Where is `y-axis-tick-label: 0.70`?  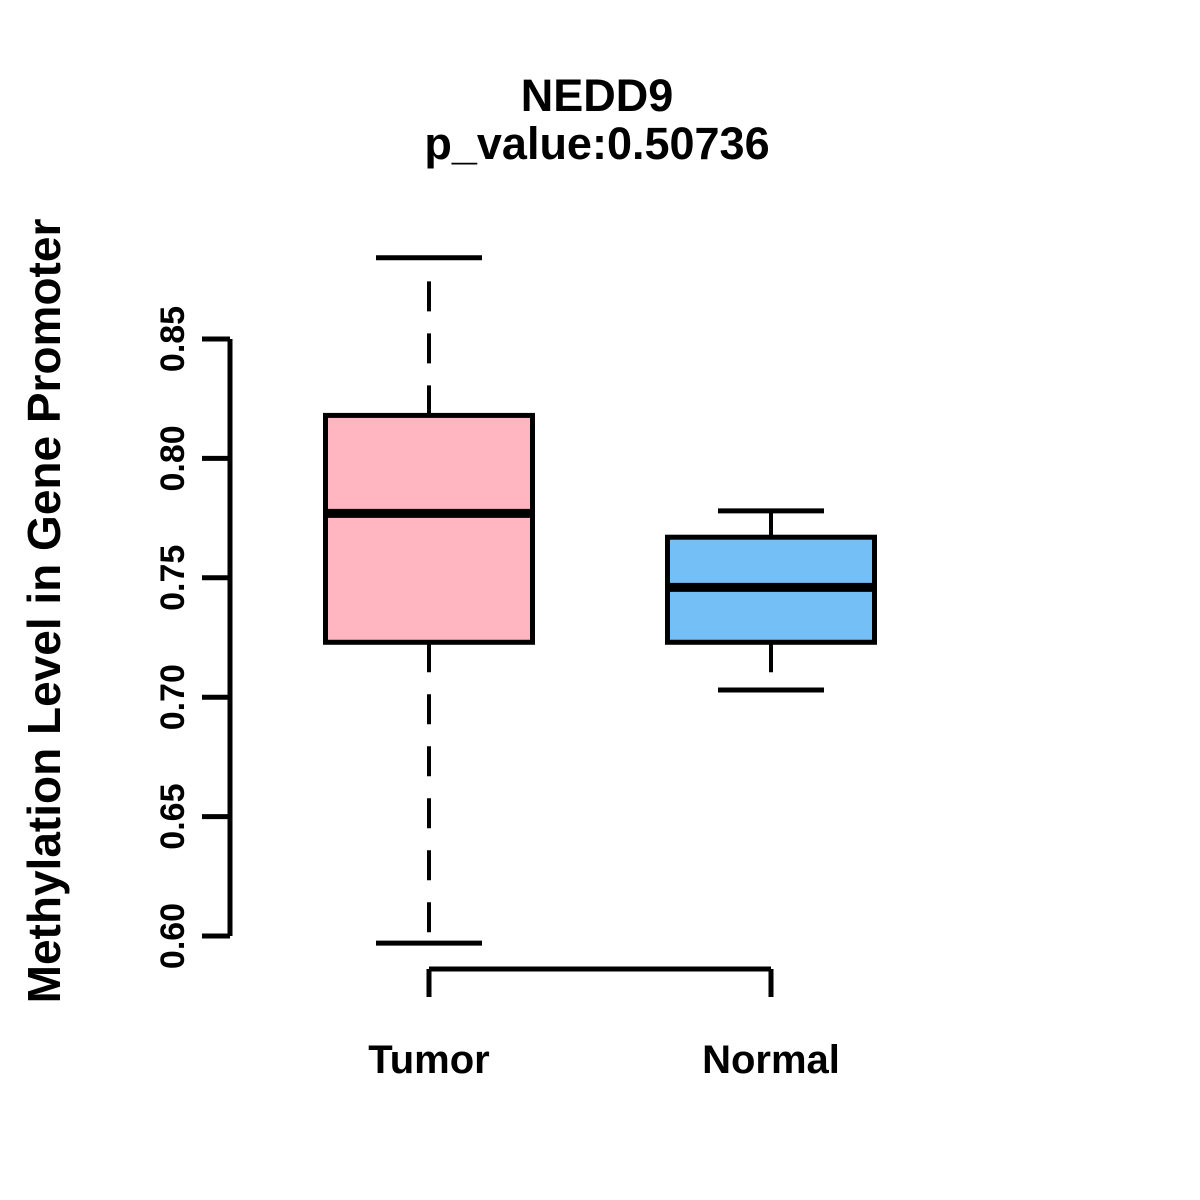 y-axis-tick-label: 0.70 is located at coordinates (173, 697).